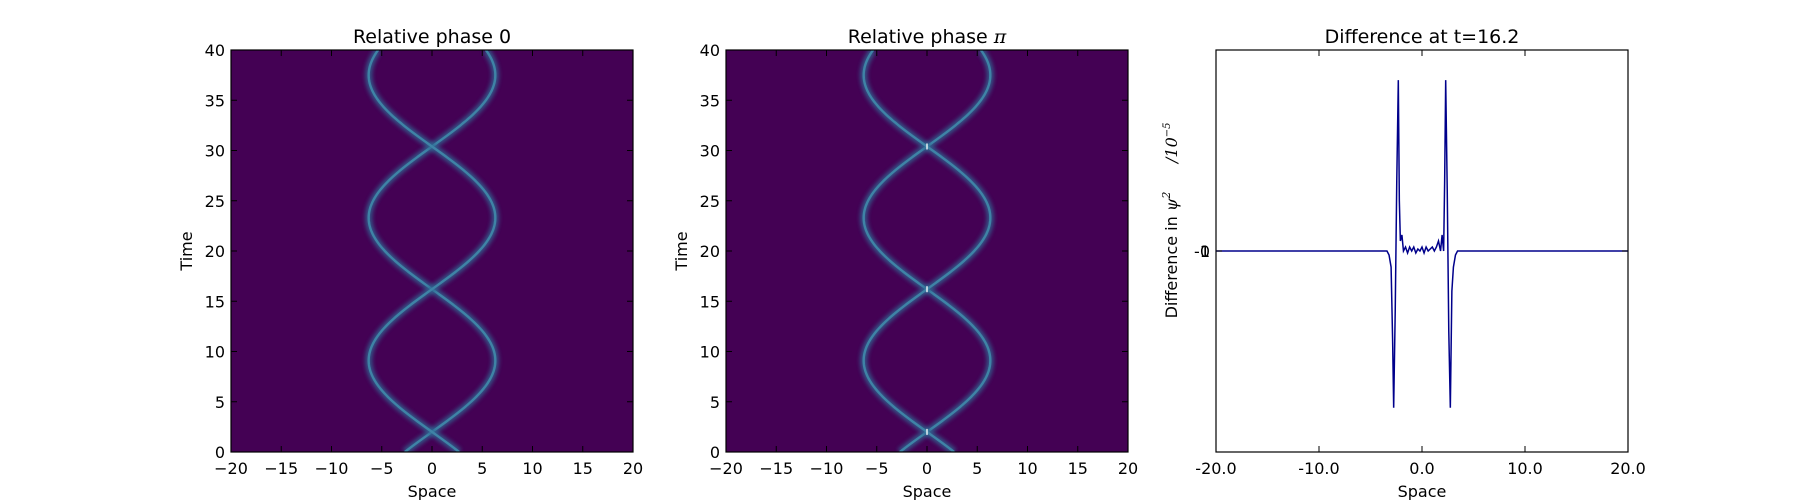 This screenshot has height=500, width=1800. Describe the element at coordinates (1411, 251) in the screenshot. I see `panel3-y-ticks: -101` at that location.